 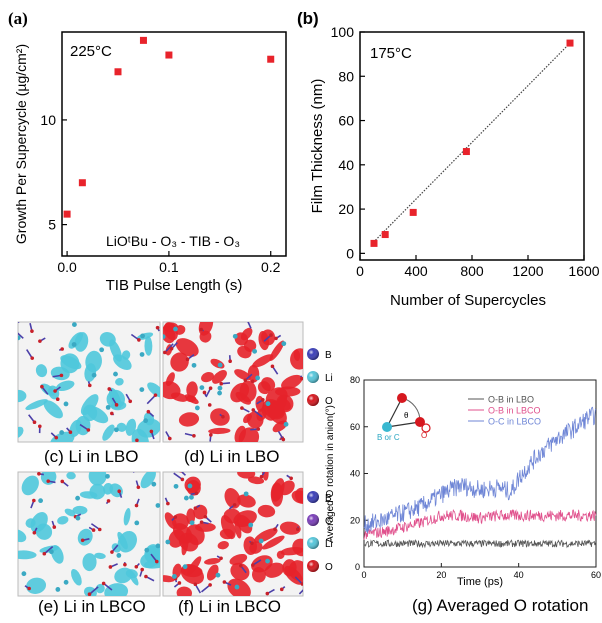 I want to click on panel-g-xtick-label: 20, so click(x=441, y=575).